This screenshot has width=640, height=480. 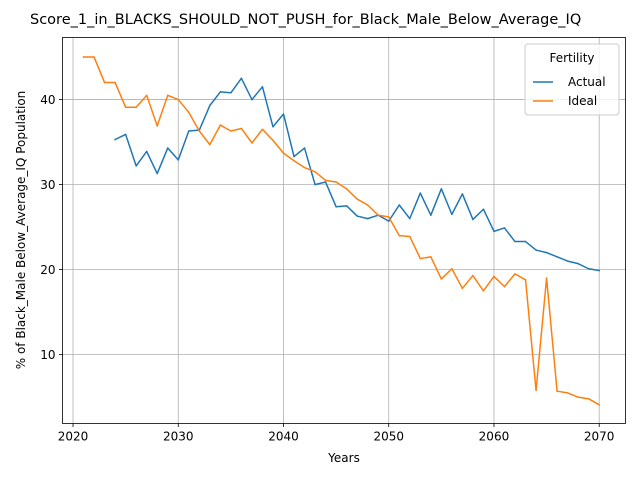 I want to click on y-tick-label: 40, so click(x=47, y=100).